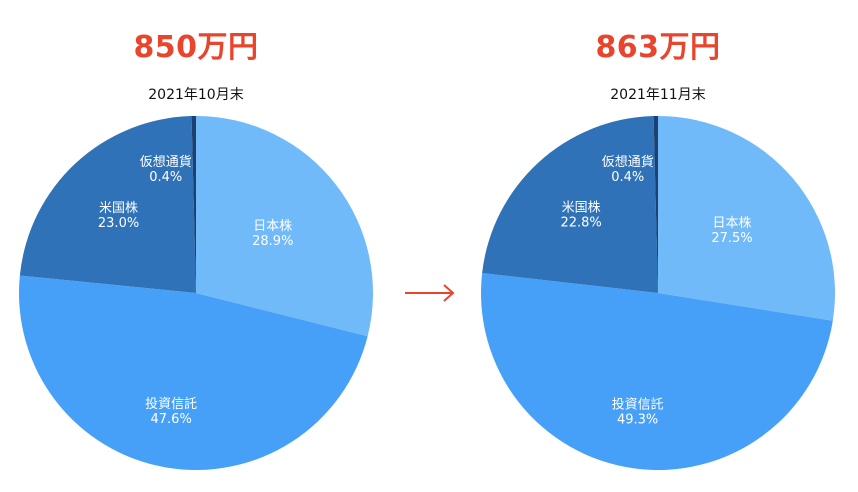 The width and height of the screenshot is (858, 492). Describe the element at coordinates (580, 223) in the screenshot. I see `slice-value-us-stocks: 22.8%` at that location.